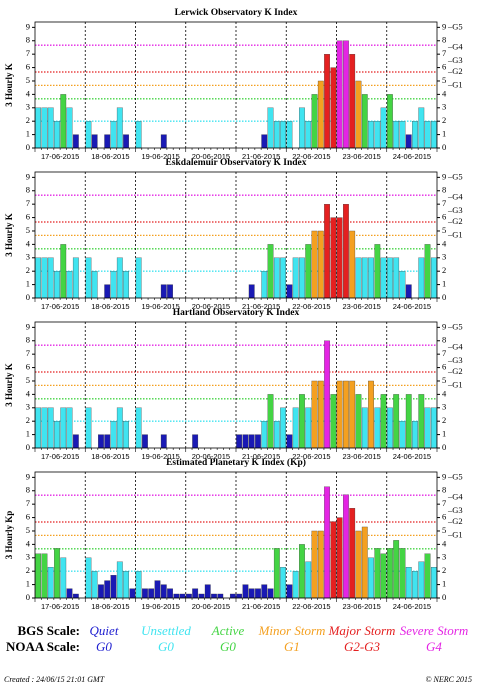 The image size is (477, 689). What do you see at coordinates (292, 630) in the screenshot?
I see `bgs-level: Minor Storm` at bounding box center [292, 630].